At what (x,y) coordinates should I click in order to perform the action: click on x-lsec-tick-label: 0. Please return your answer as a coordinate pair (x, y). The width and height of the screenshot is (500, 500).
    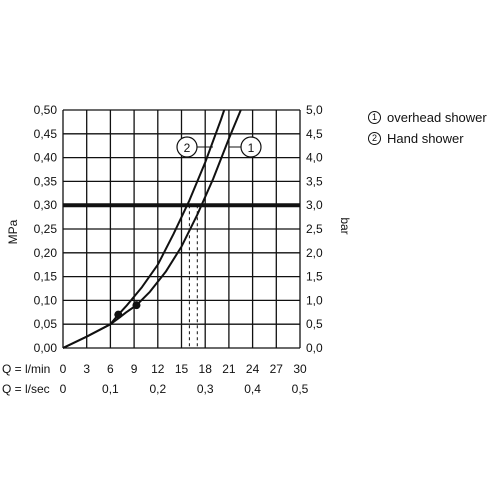
    Looking at the image, I should click on (63, 389).